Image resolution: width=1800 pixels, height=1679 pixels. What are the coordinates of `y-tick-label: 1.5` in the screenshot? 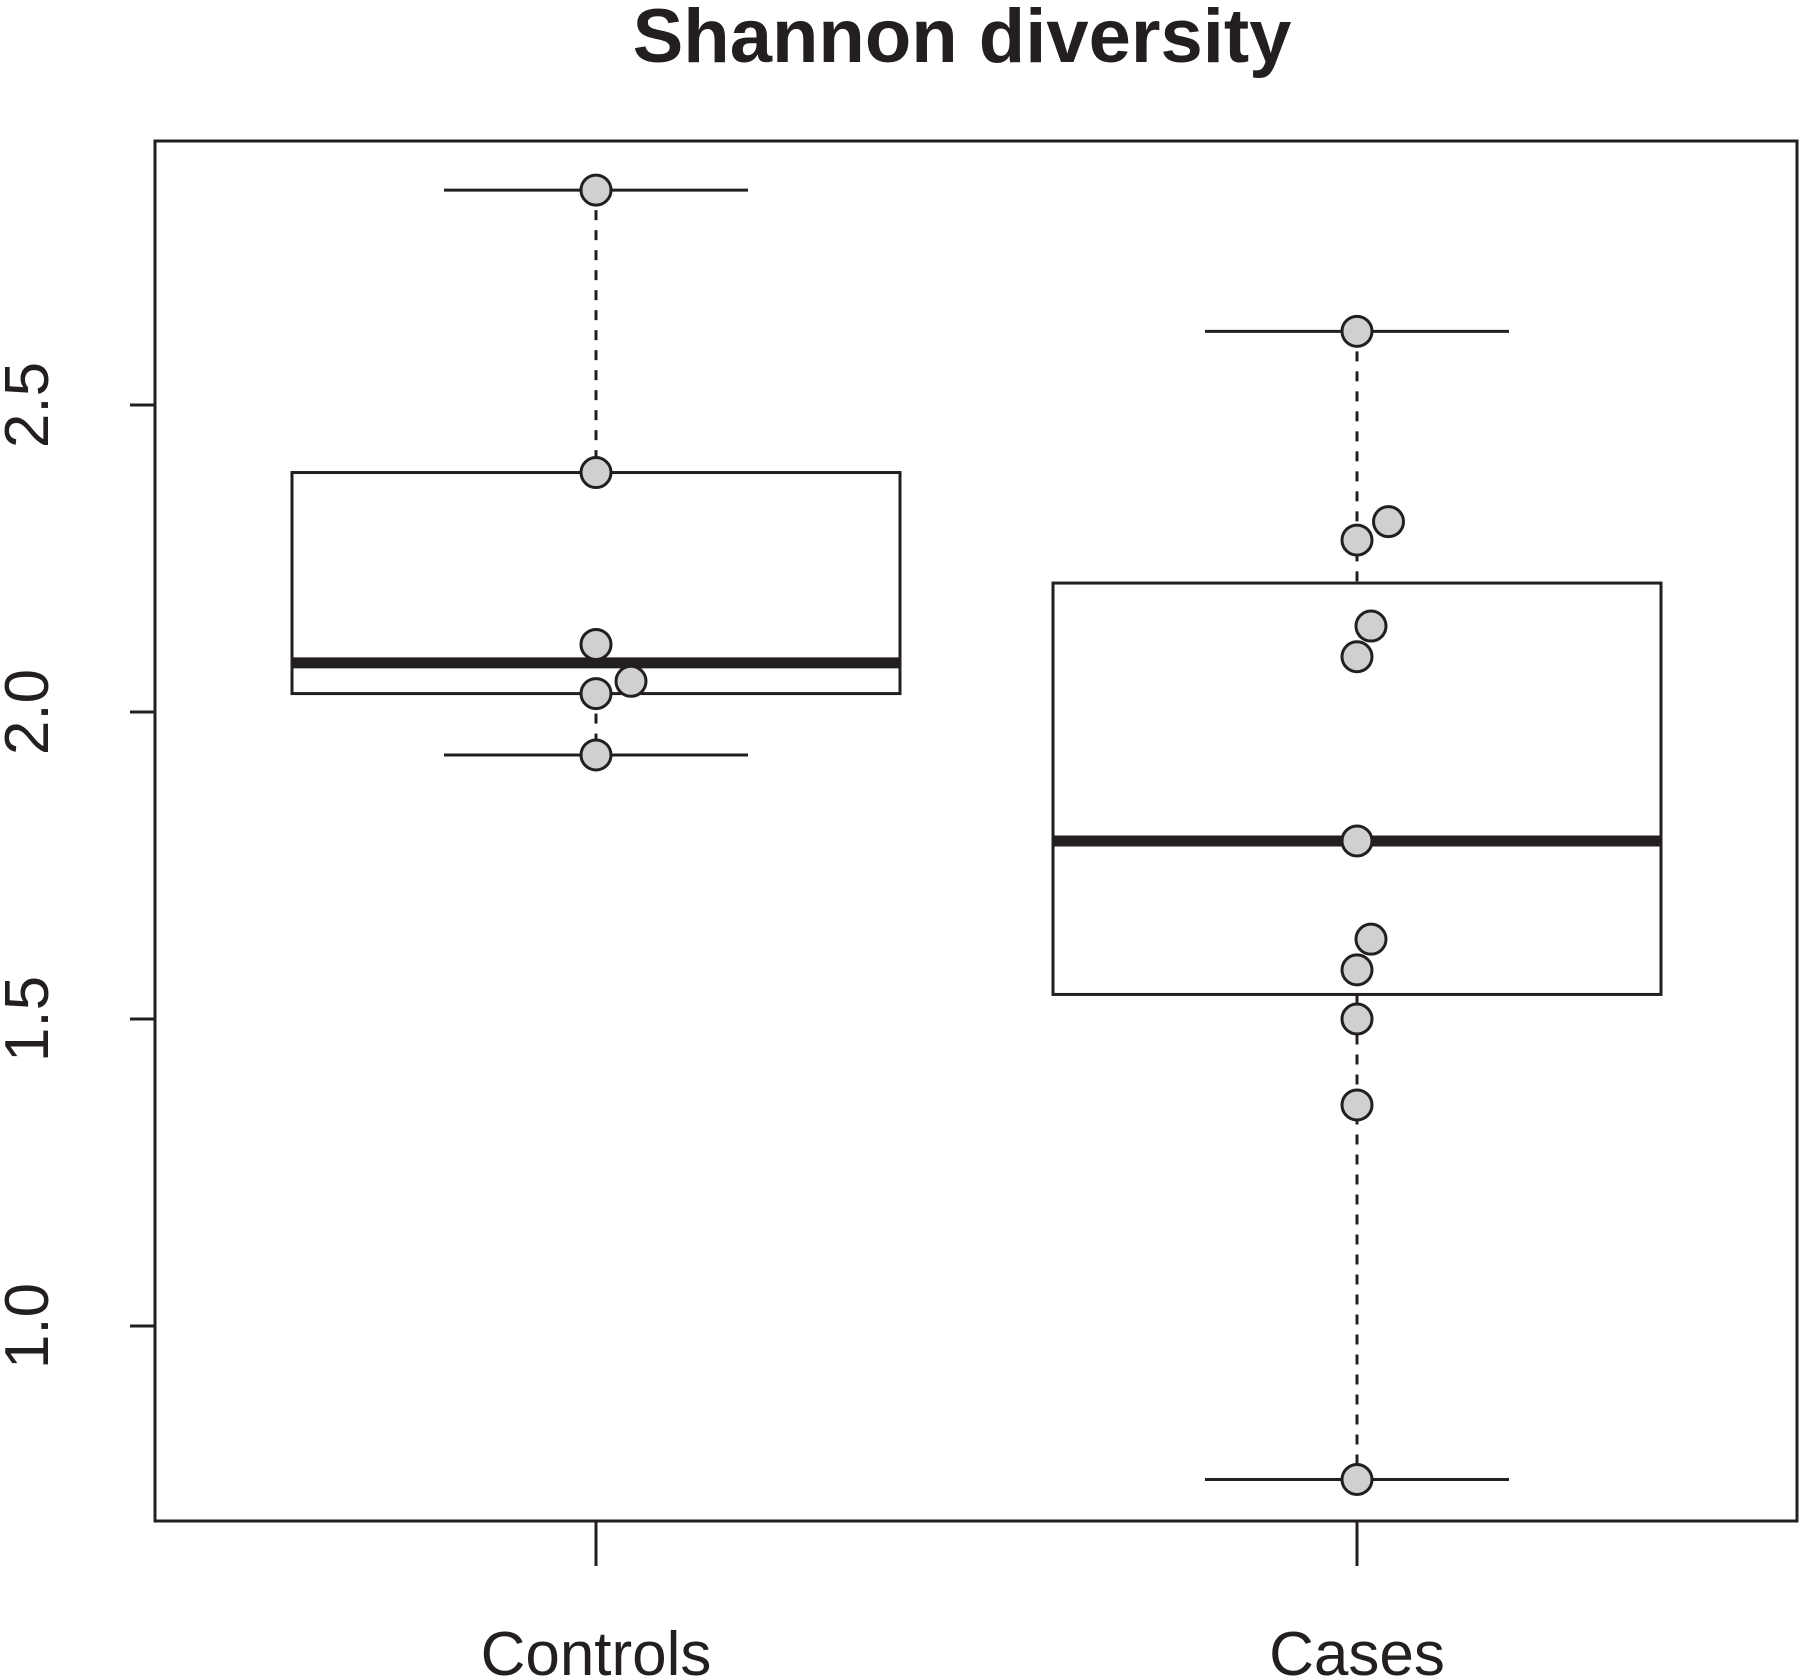 It's located at (31, 1019).